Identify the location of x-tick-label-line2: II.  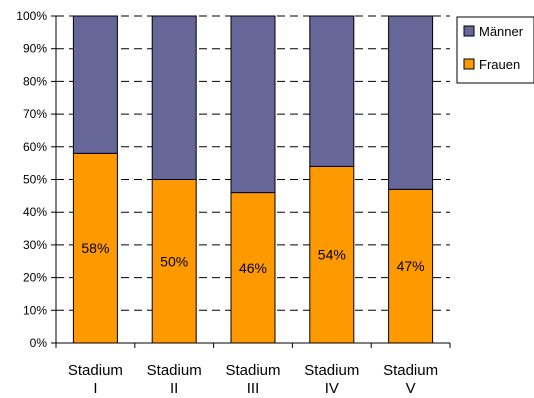
(174, 388).